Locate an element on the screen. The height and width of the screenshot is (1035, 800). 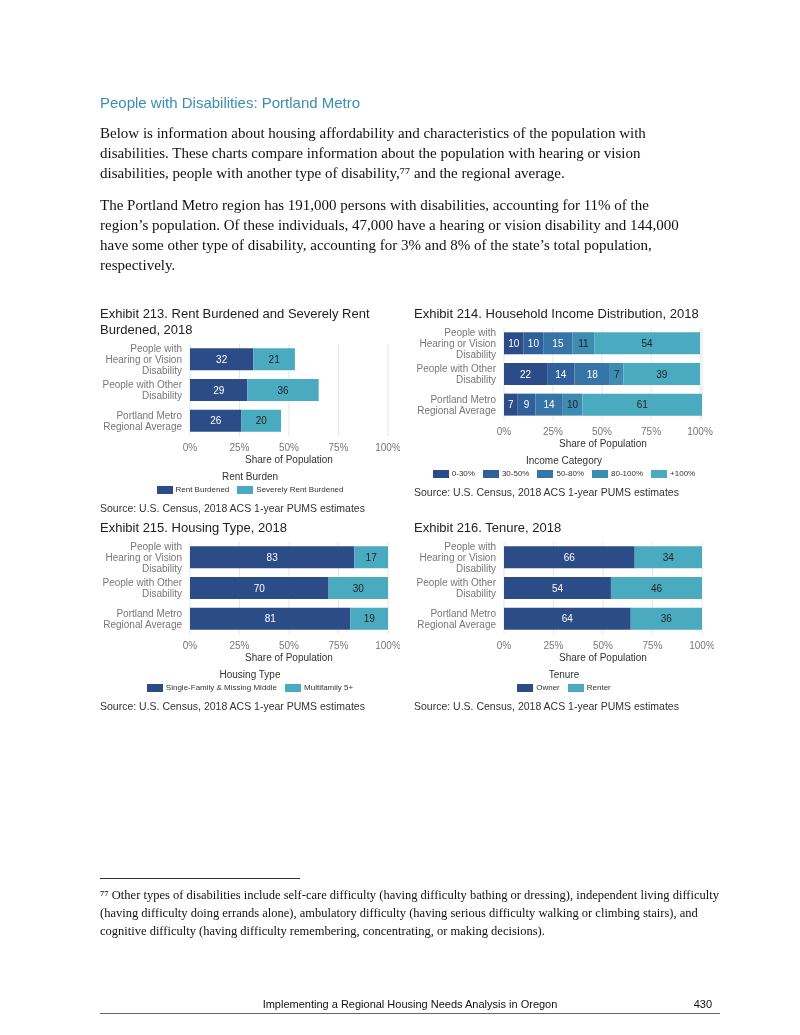
data-label: 81 is located at coordinates (270, 619).